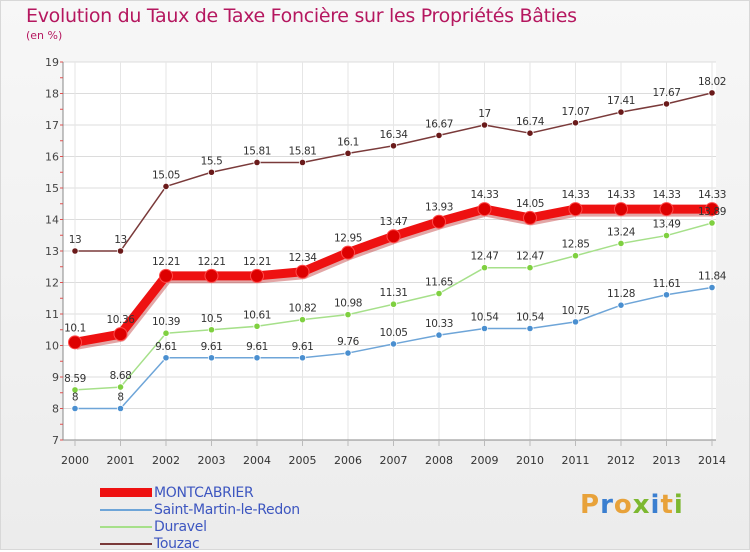  What do you see at coordinates (667, 460) in the screenshot?
I see `x-tick-label: 2013` at bounding box center [667, 460].